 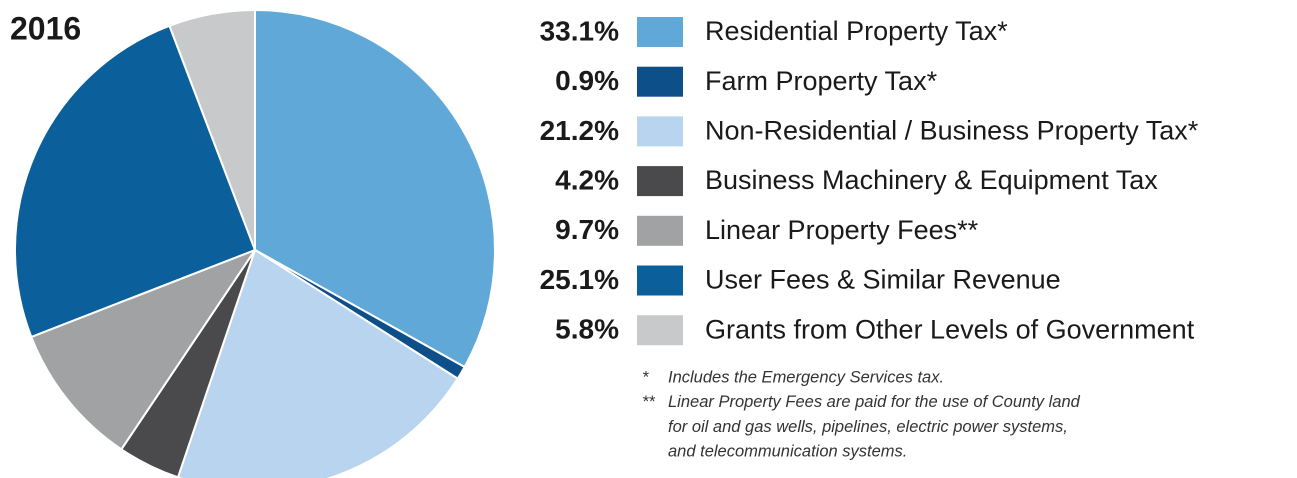 What do you see at coordinates (579, 30) in the screenshot?
I see `legend-value: 33.1%` at bounding box center [579, 30].